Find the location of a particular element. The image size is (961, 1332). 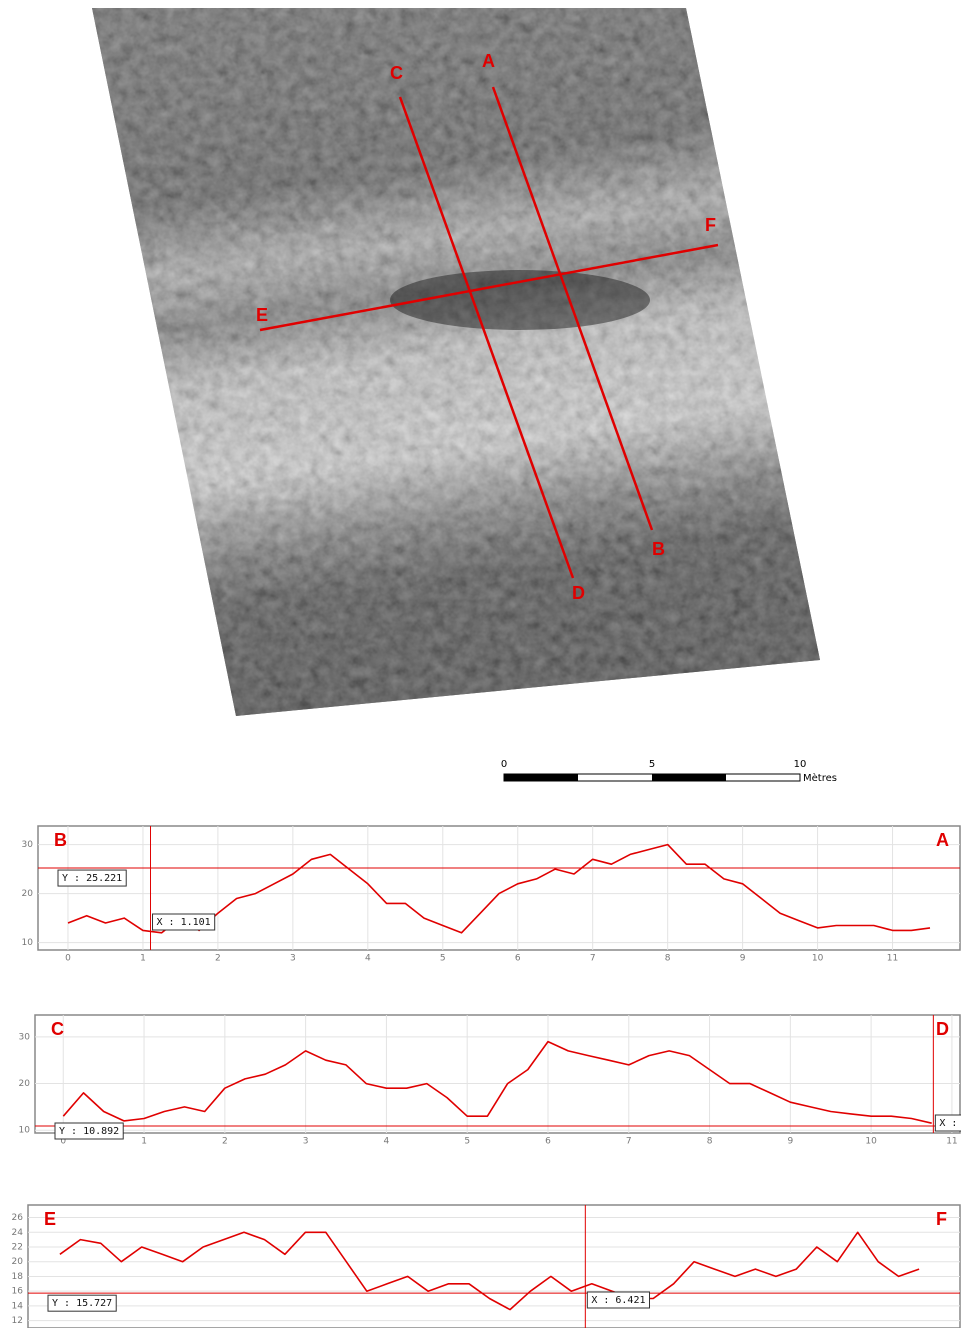

end-label: A is located at coordinates (942, 840).